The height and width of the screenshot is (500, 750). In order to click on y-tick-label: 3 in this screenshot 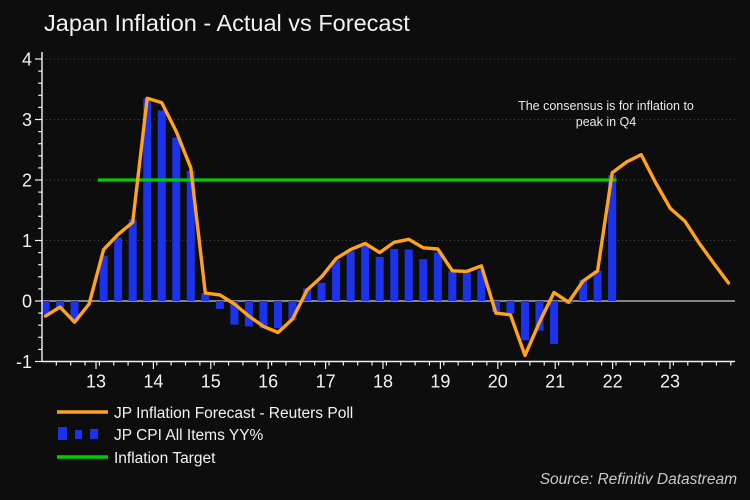, I will do `click(27, 120)`.